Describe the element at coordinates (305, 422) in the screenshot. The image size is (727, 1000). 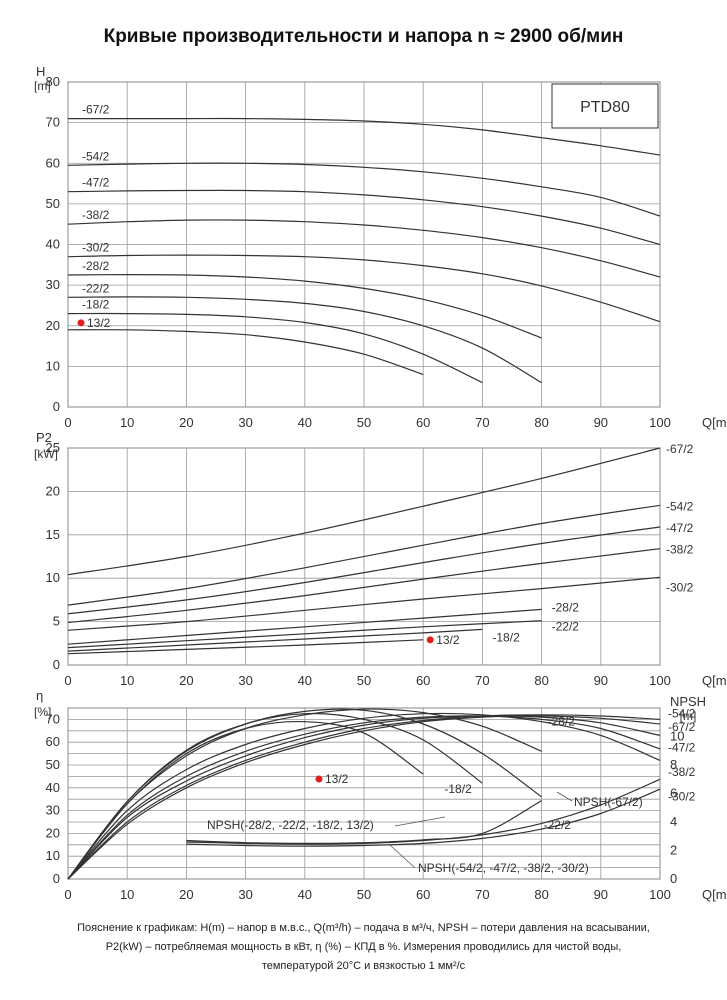
I see `head-x-tick-label: 40` at that location.